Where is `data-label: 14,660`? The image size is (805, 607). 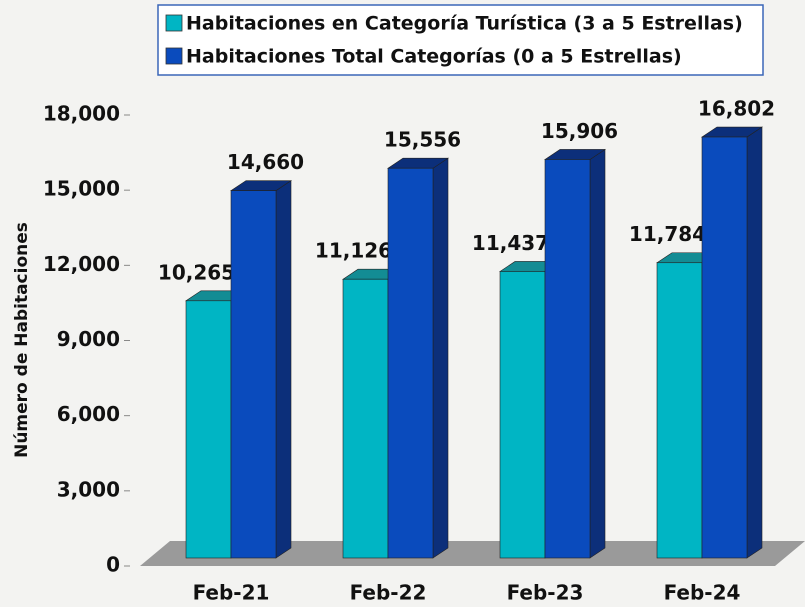 data-label: 14,660 is located at coordinates (265, 162).